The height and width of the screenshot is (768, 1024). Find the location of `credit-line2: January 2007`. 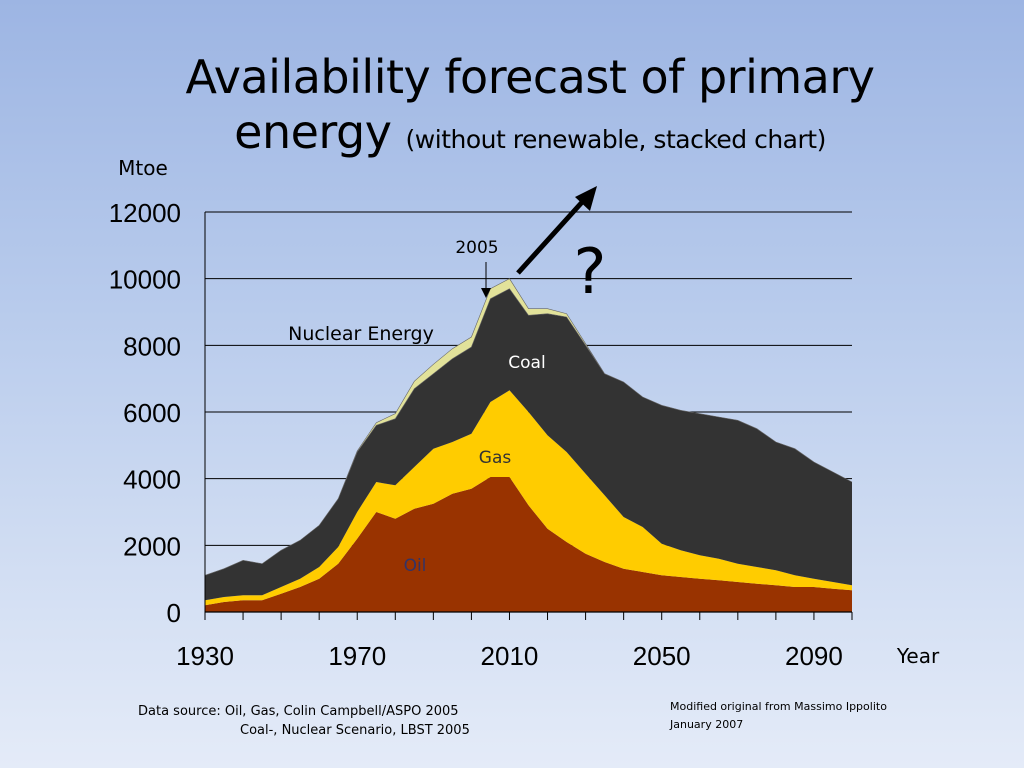

credit-line2: January 2007 is located at coordinates (707, 724).